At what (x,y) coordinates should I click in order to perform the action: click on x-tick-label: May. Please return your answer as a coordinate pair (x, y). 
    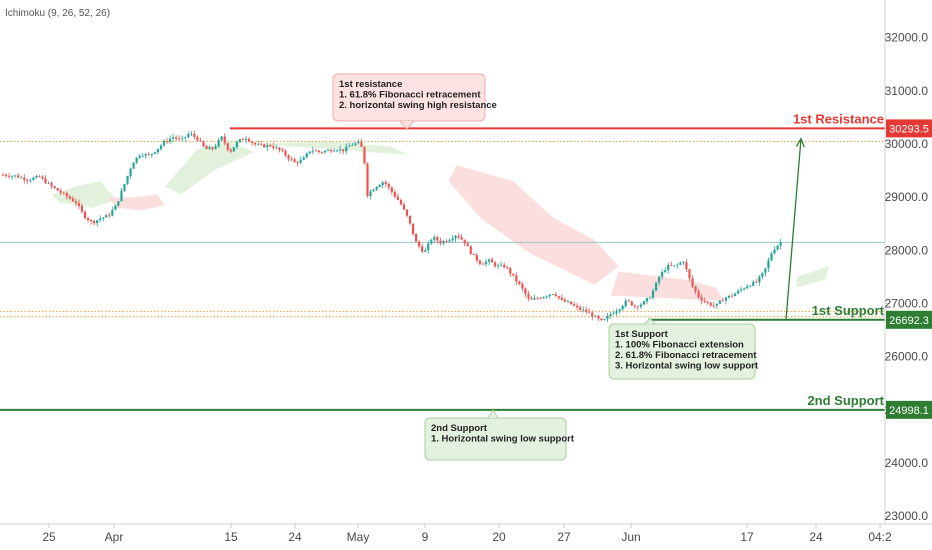
    Looking at the image, I should click on (358, 537).